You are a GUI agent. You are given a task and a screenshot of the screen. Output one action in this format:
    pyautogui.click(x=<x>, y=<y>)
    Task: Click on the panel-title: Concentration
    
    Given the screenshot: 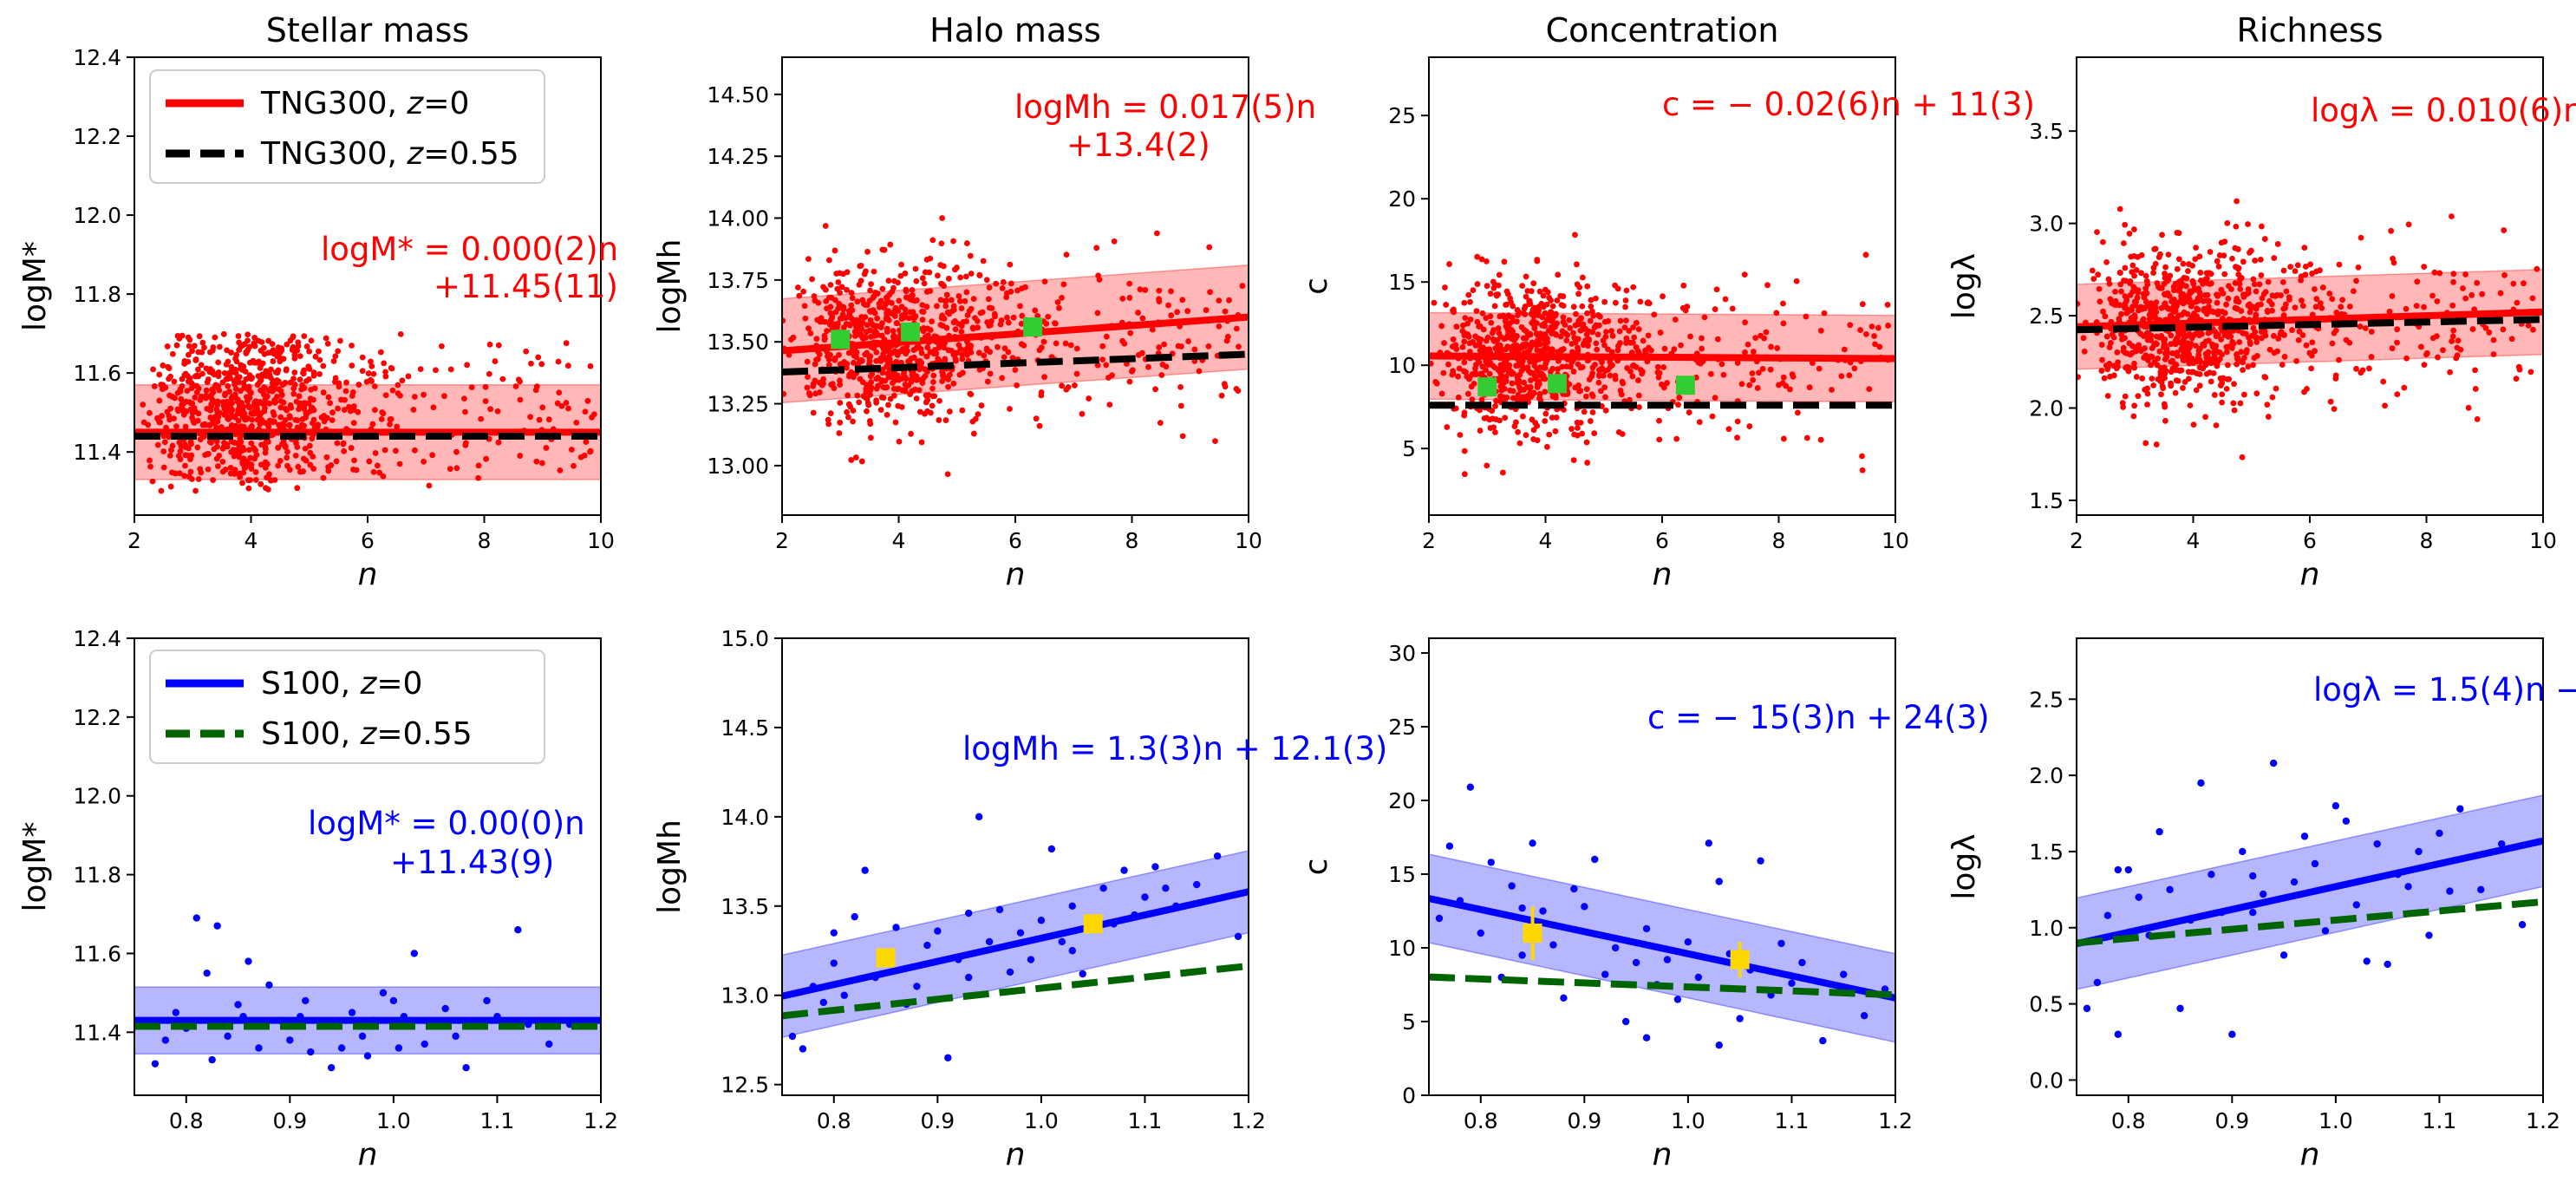 What is the action you would take?
    pyautogui.click(x=1662, y=30)
    